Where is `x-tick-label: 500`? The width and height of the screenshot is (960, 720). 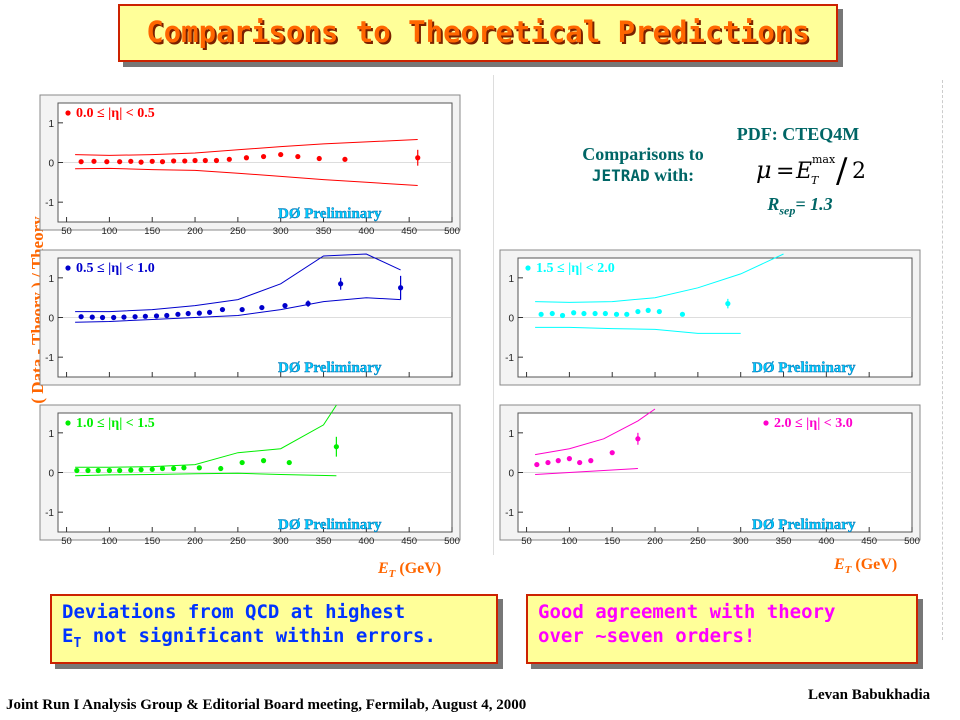 x-tick-label: 500 is located at coordinates (452, 231).